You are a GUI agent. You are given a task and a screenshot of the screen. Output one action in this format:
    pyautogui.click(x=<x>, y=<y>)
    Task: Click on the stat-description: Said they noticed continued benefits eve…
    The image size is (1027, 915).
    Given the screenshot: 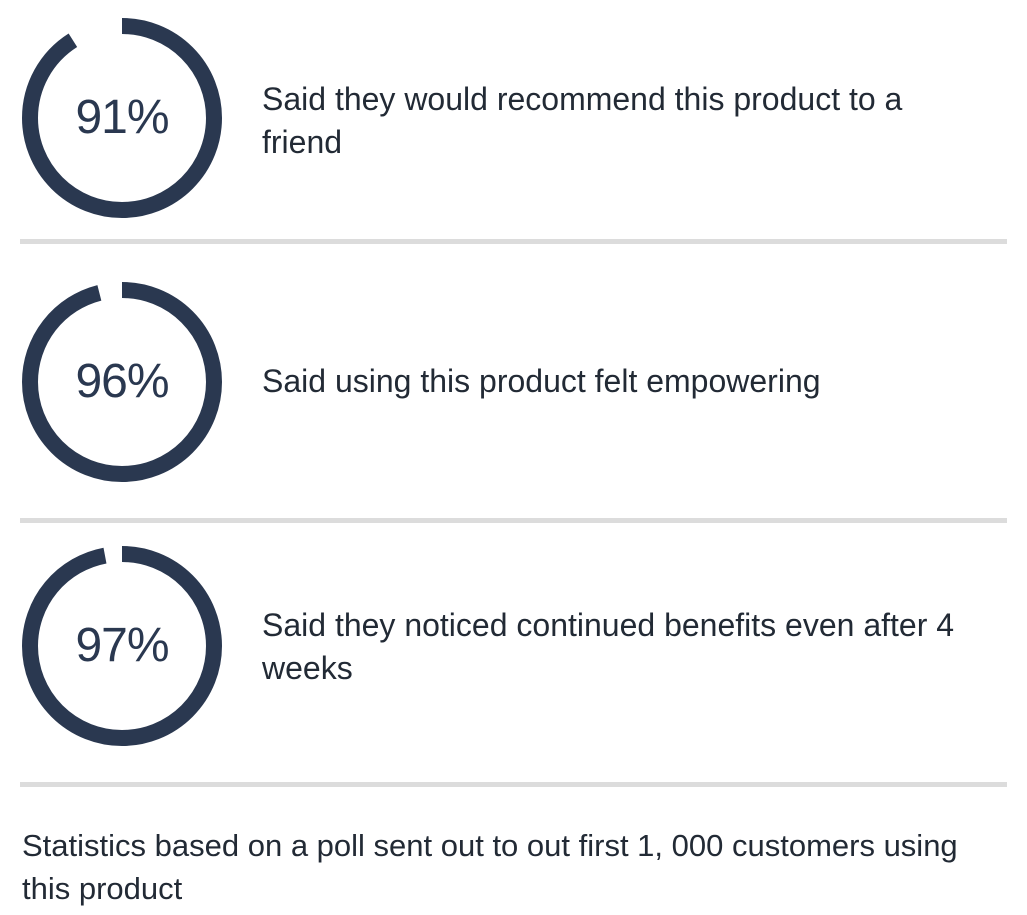 What is the action you would take?
    pyautogui.click(x=608, y=646)
    